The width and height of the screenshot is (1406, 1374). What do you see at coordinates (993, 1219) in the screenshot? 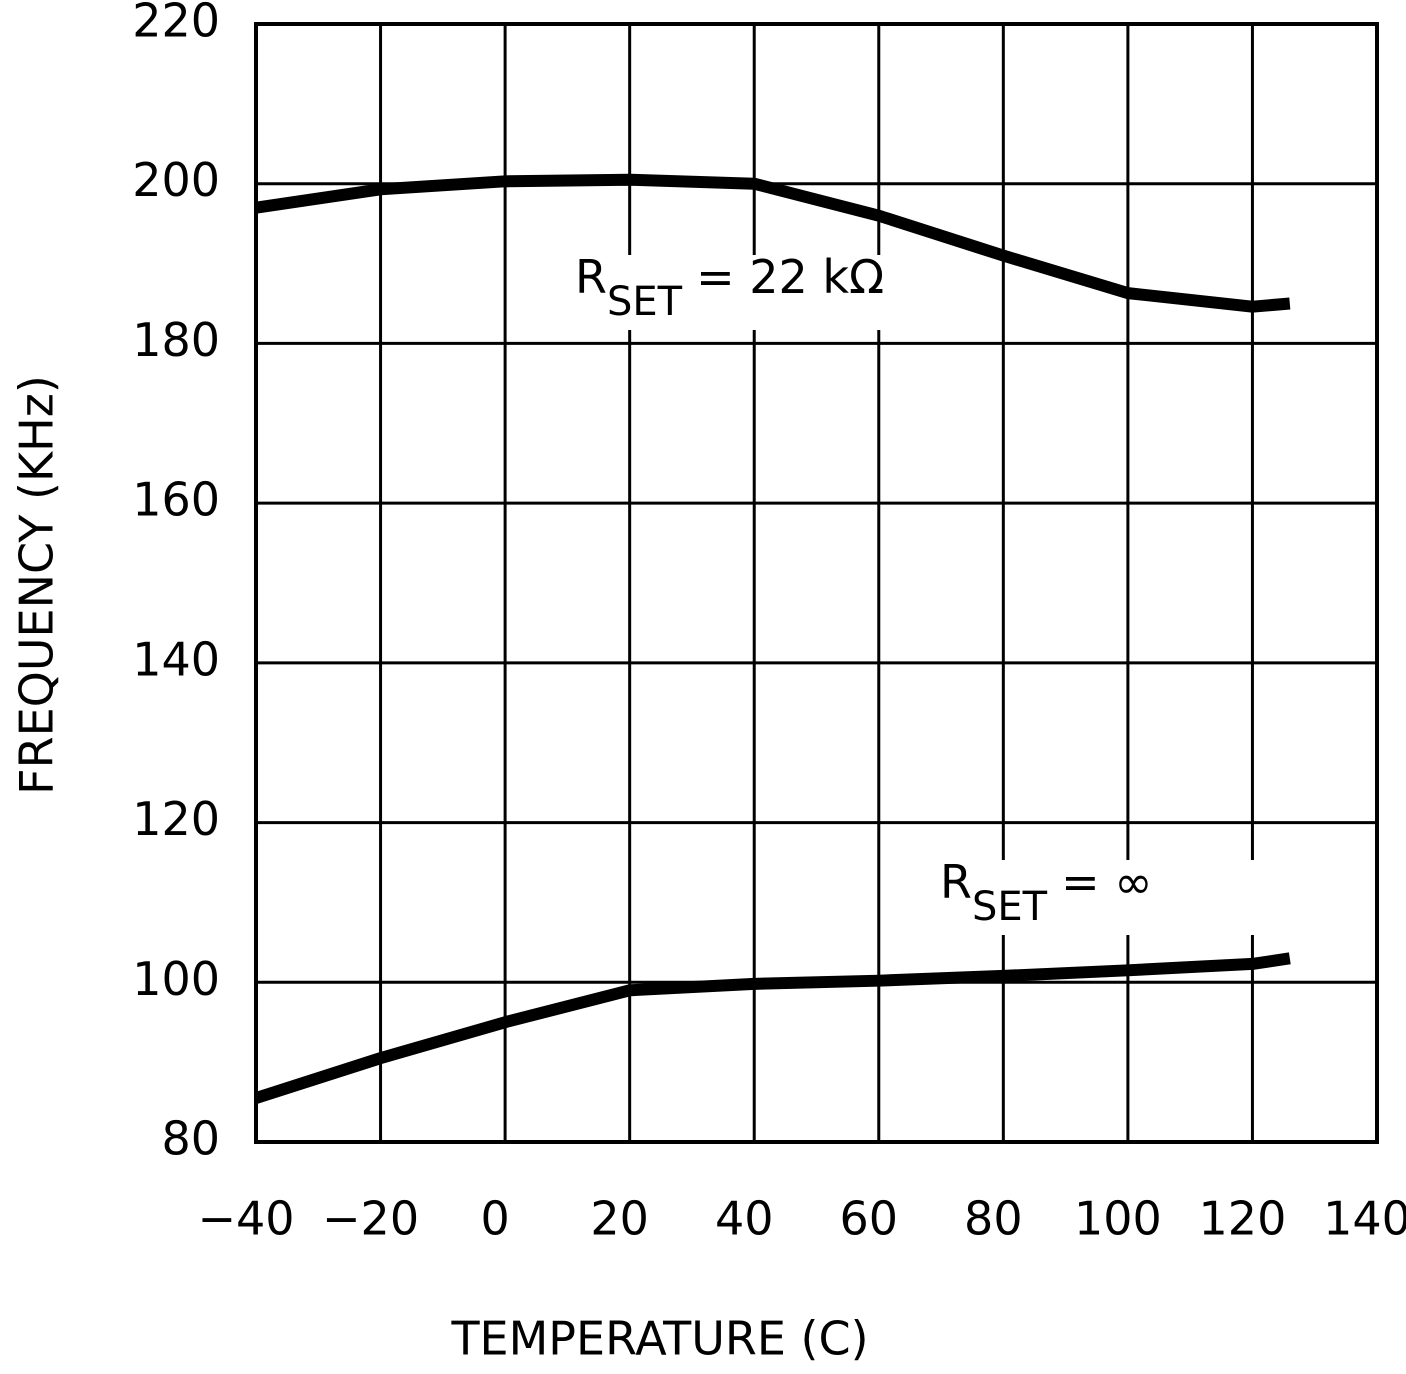
I see `x-tick-label: 80` at bounding box center [993, 1219].